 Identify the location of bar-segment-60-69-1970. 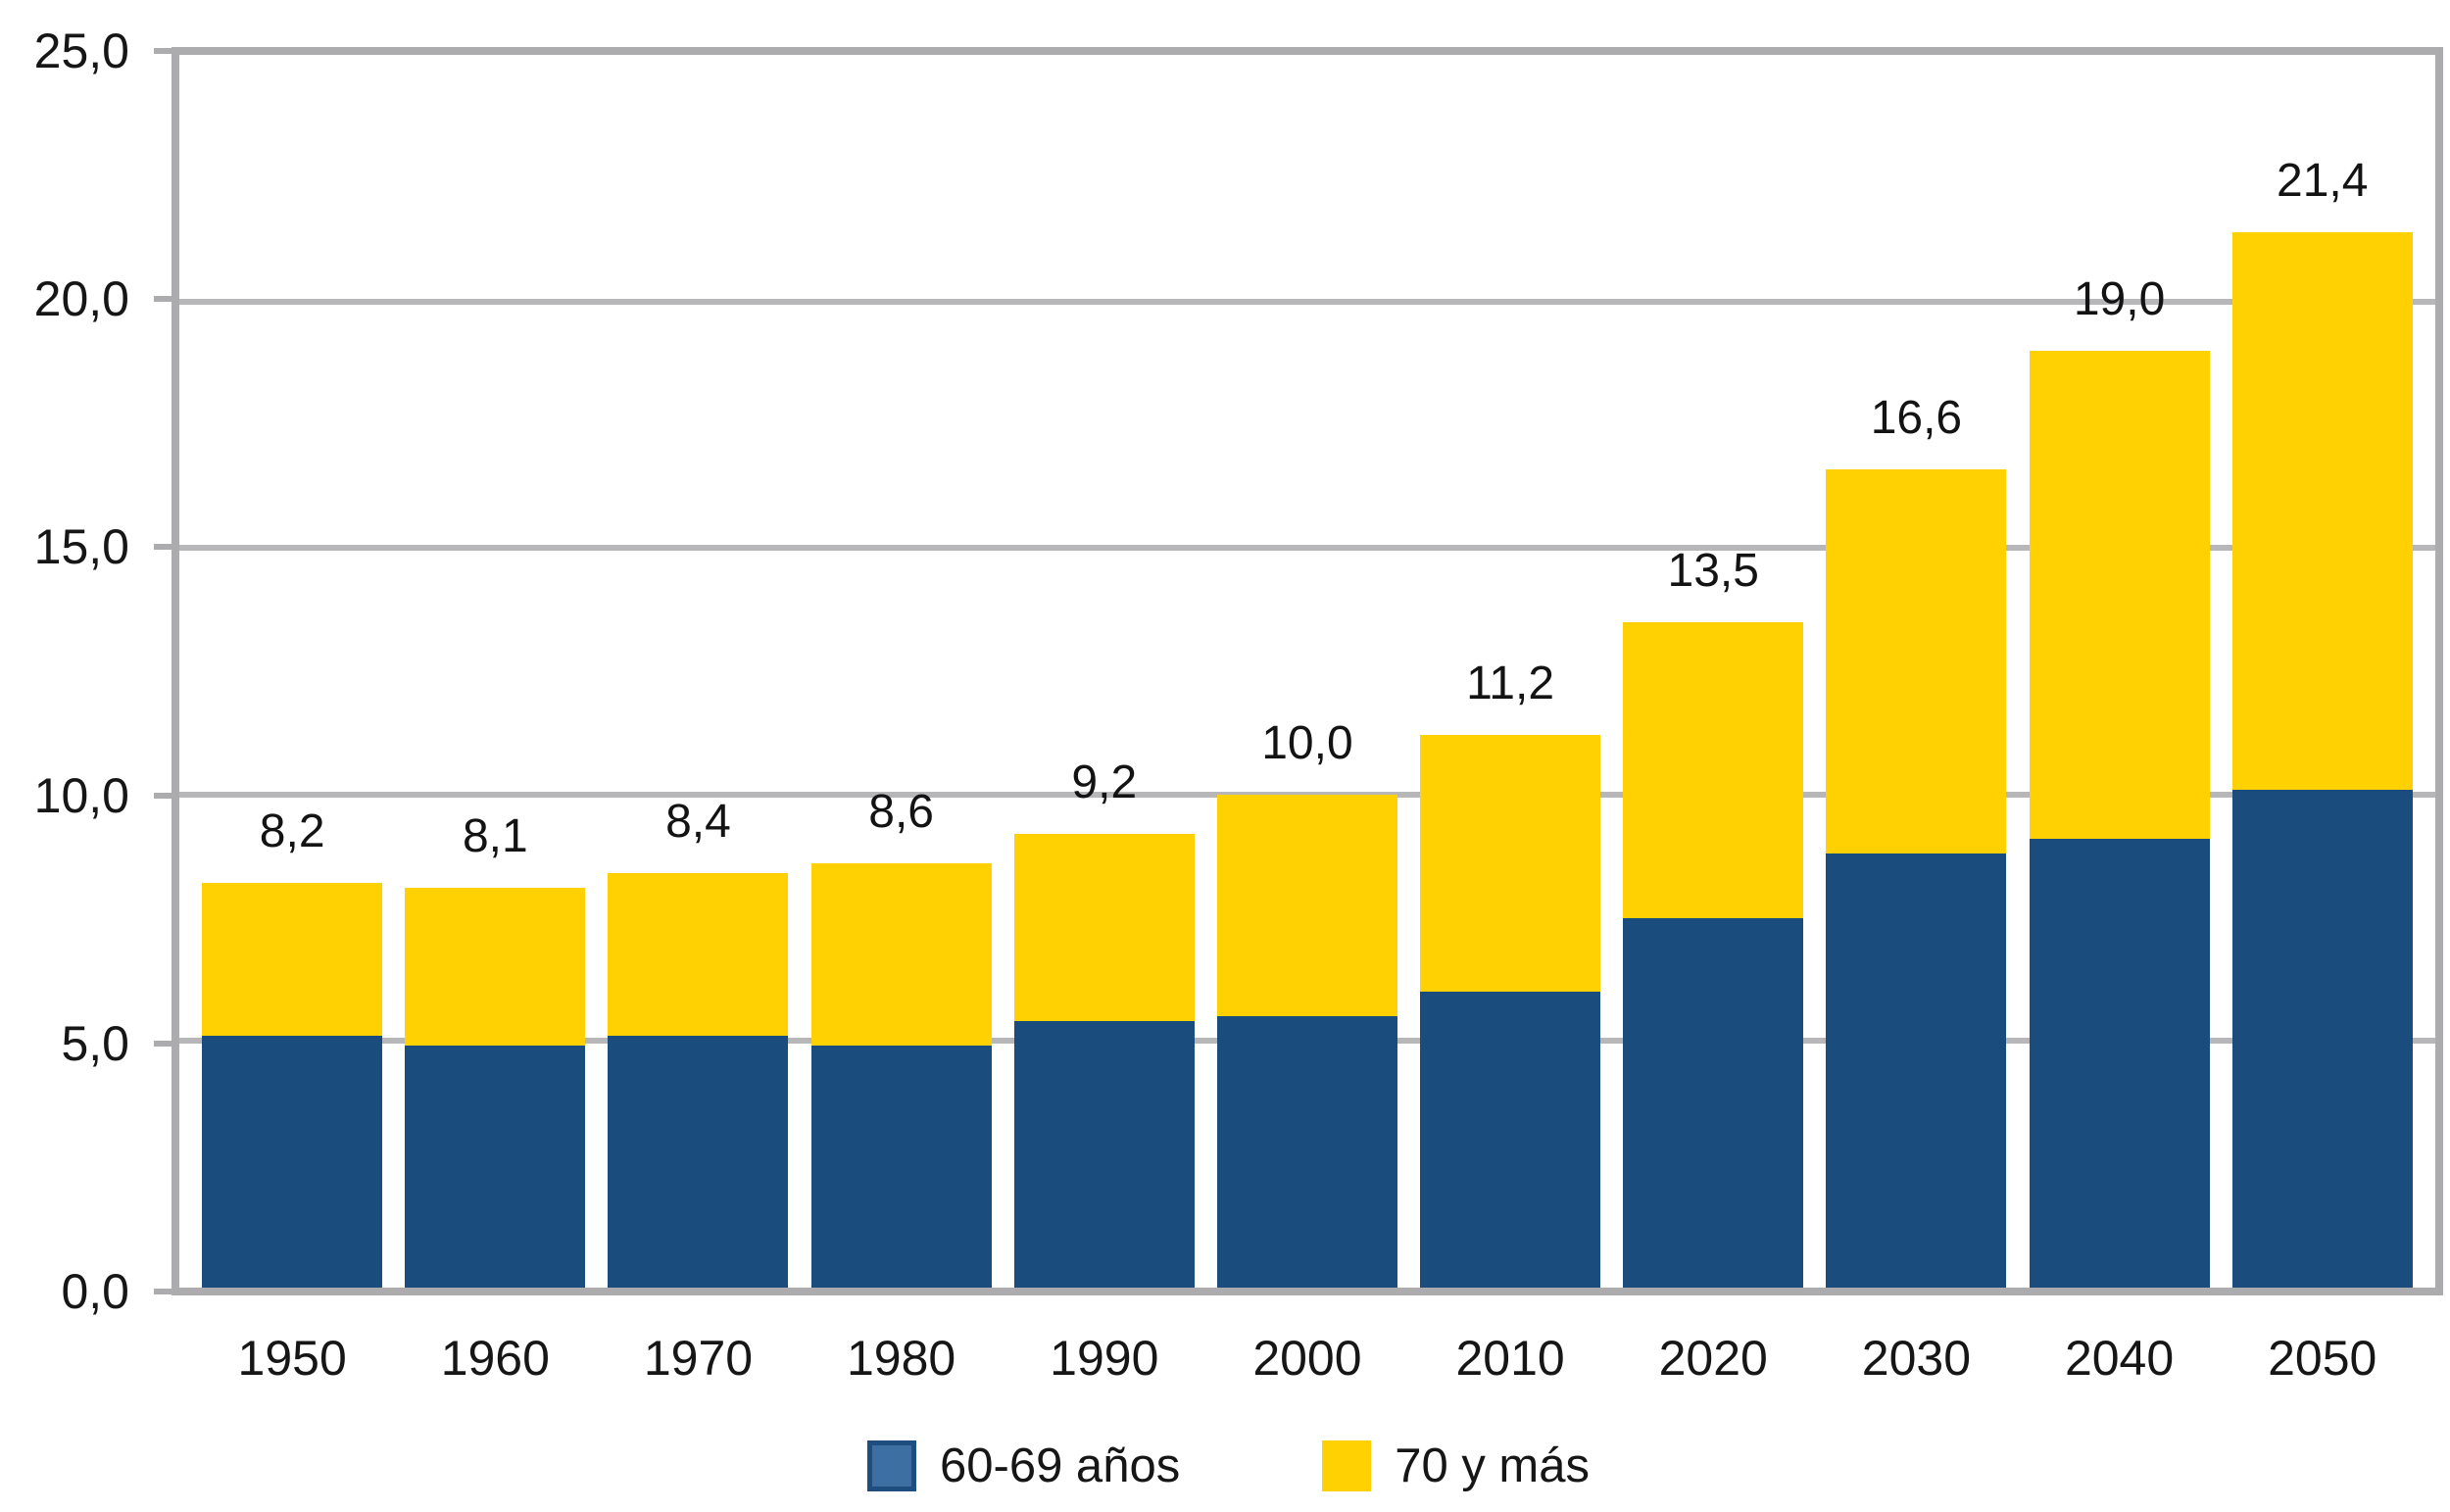
(698, 1162).